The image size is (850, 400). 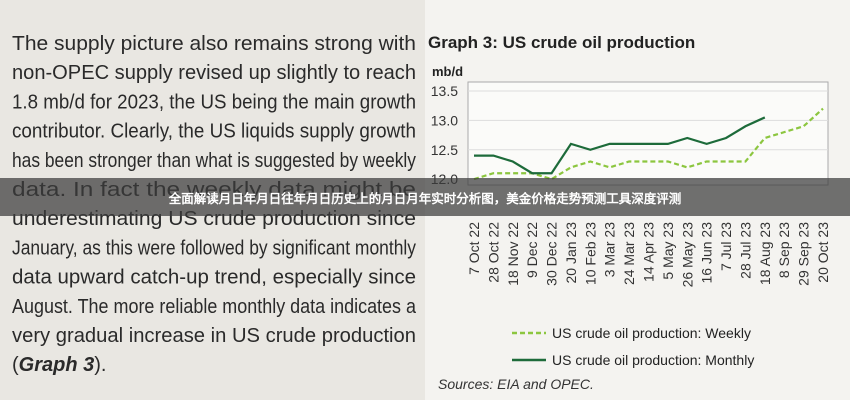 I want to click on x-tick-label: 26 May 23, so click(x=687, y=255).